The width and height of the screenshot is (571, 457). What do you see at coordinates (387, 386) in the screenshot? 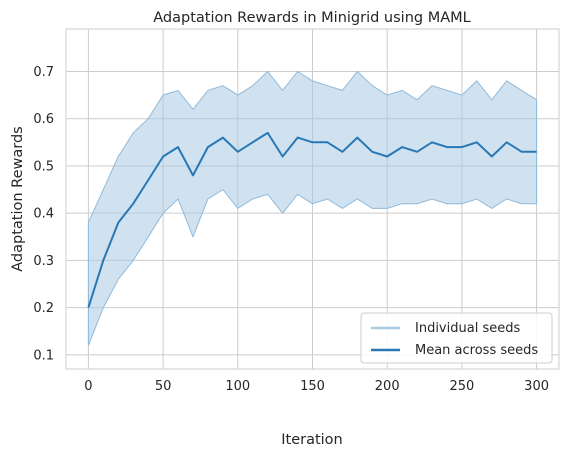
I see `x-tick-label: 200` at bounding box center [387, 386].